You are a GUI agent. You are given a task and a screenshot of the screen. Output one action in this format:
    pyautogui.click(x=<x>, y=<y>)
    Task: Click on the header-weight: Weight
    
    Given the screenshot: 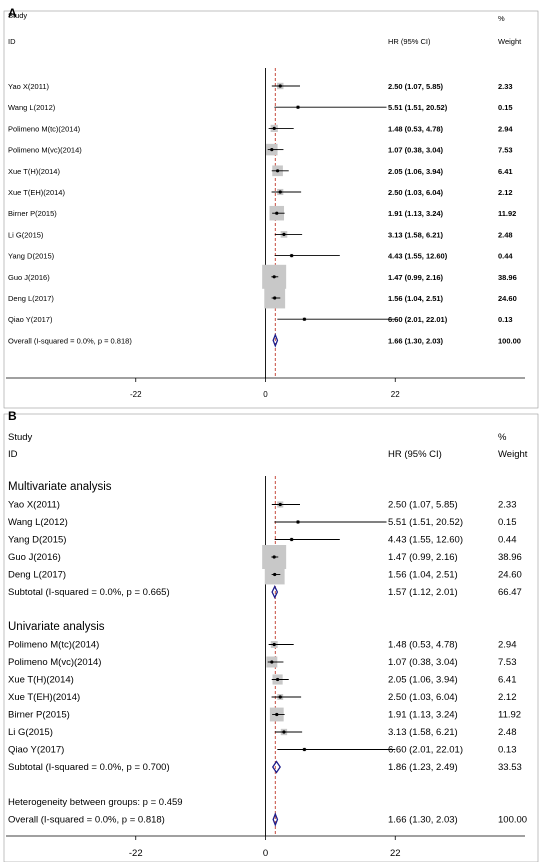 What is the action you would take?
    pyautogui.click(x=510, y=41)
    